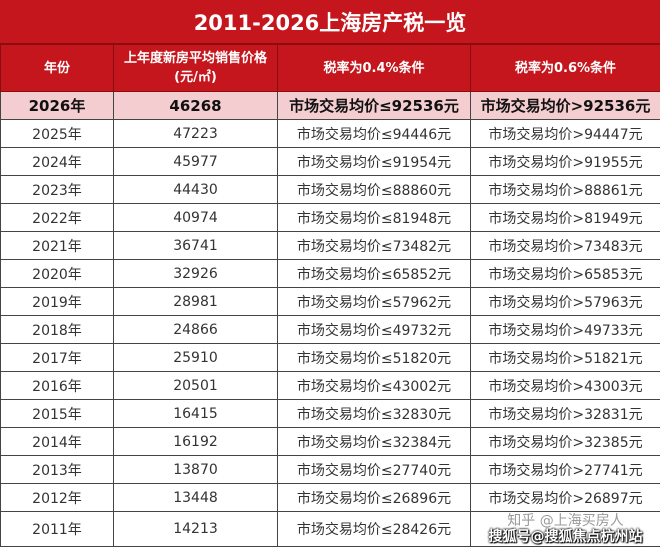 This screenshot has height=548, width=660. What do you see at coordinates (57, 413) in the screenshot?
I see `cell-year: 2015年` at bounding box center [57, 413].